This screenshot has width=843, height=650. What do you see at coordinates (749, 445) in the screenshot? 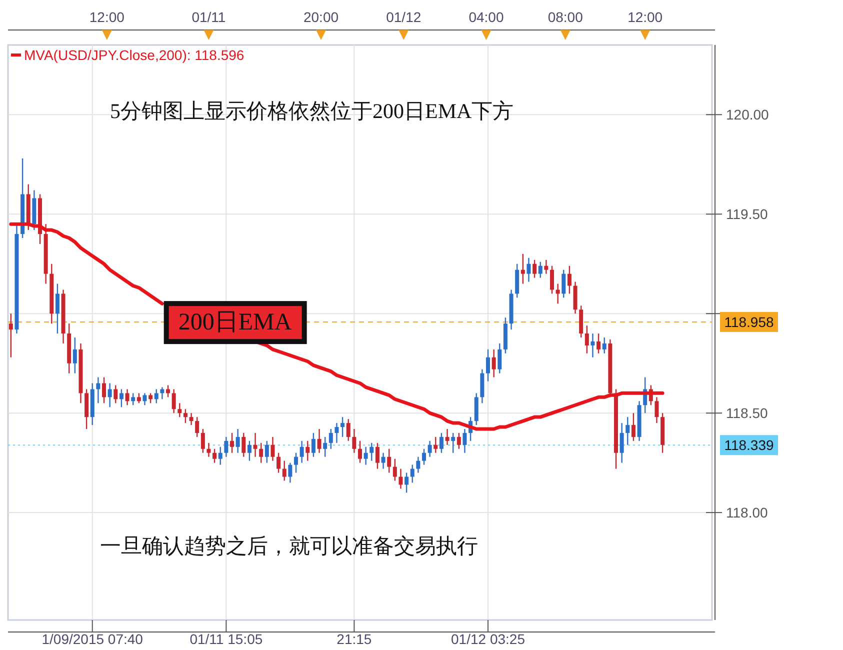
I see `ref-line-label: 118.339` at bounding box center [749, 445].